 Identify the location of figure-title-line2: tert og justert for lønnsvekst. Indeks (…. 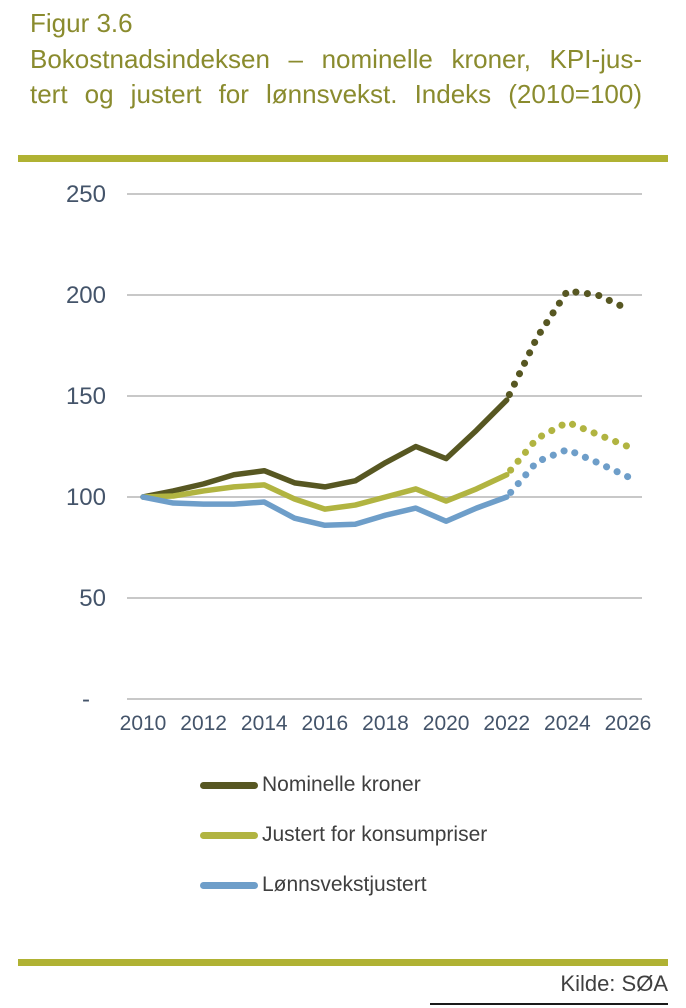
(336, 94).